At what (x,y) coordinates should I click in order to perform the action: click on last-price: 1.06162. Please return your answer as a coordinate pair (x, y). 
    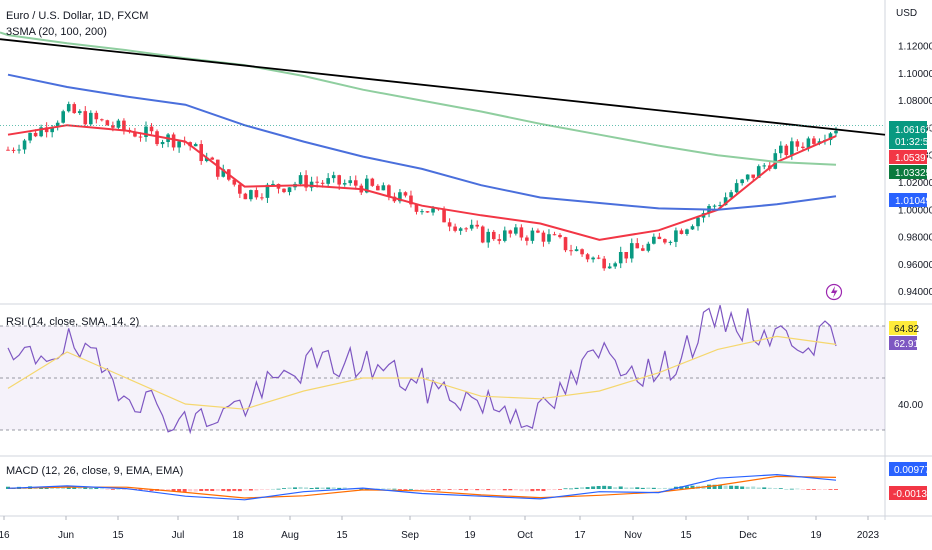
    Looking at the image, I should click on (913, 130).